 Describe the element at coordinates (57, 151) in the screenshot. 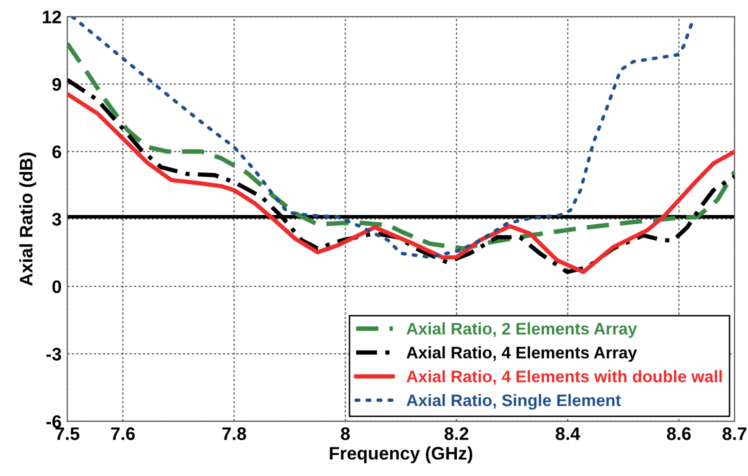

I see `y-tick-label: 6` at that location.